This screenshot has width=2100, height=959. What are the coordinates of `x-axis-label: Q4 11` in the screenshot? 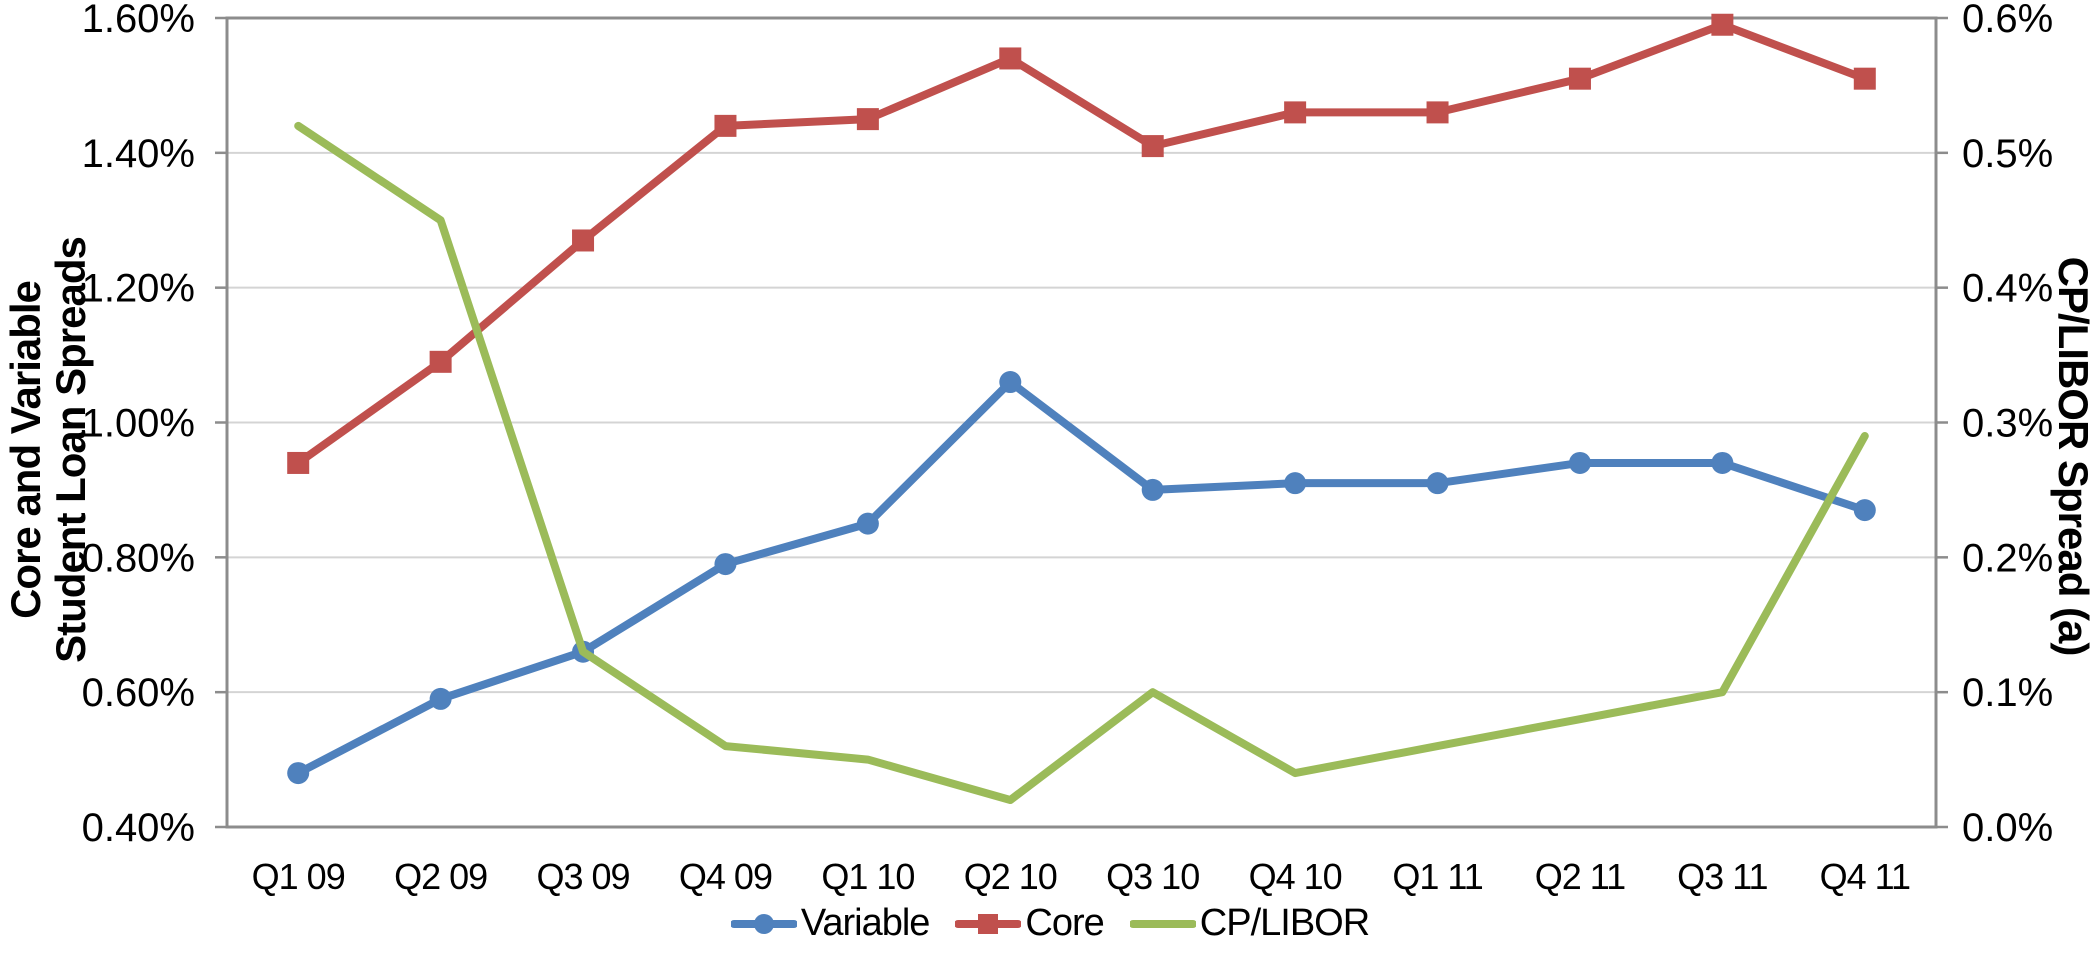 It's located at (1865, 876).